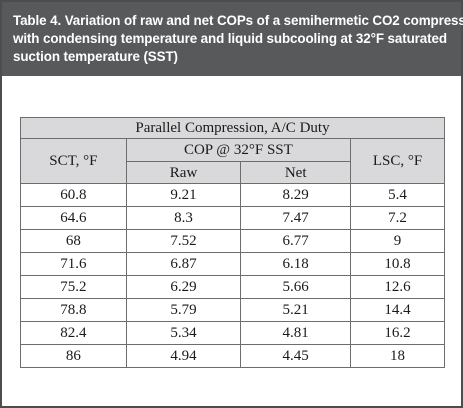 This screenshot has width=463, height=408. What do you see at coordinates (183, 287) in the screenshot?
I see `cell-raw: 6.29` at bounding box center [183, 287].